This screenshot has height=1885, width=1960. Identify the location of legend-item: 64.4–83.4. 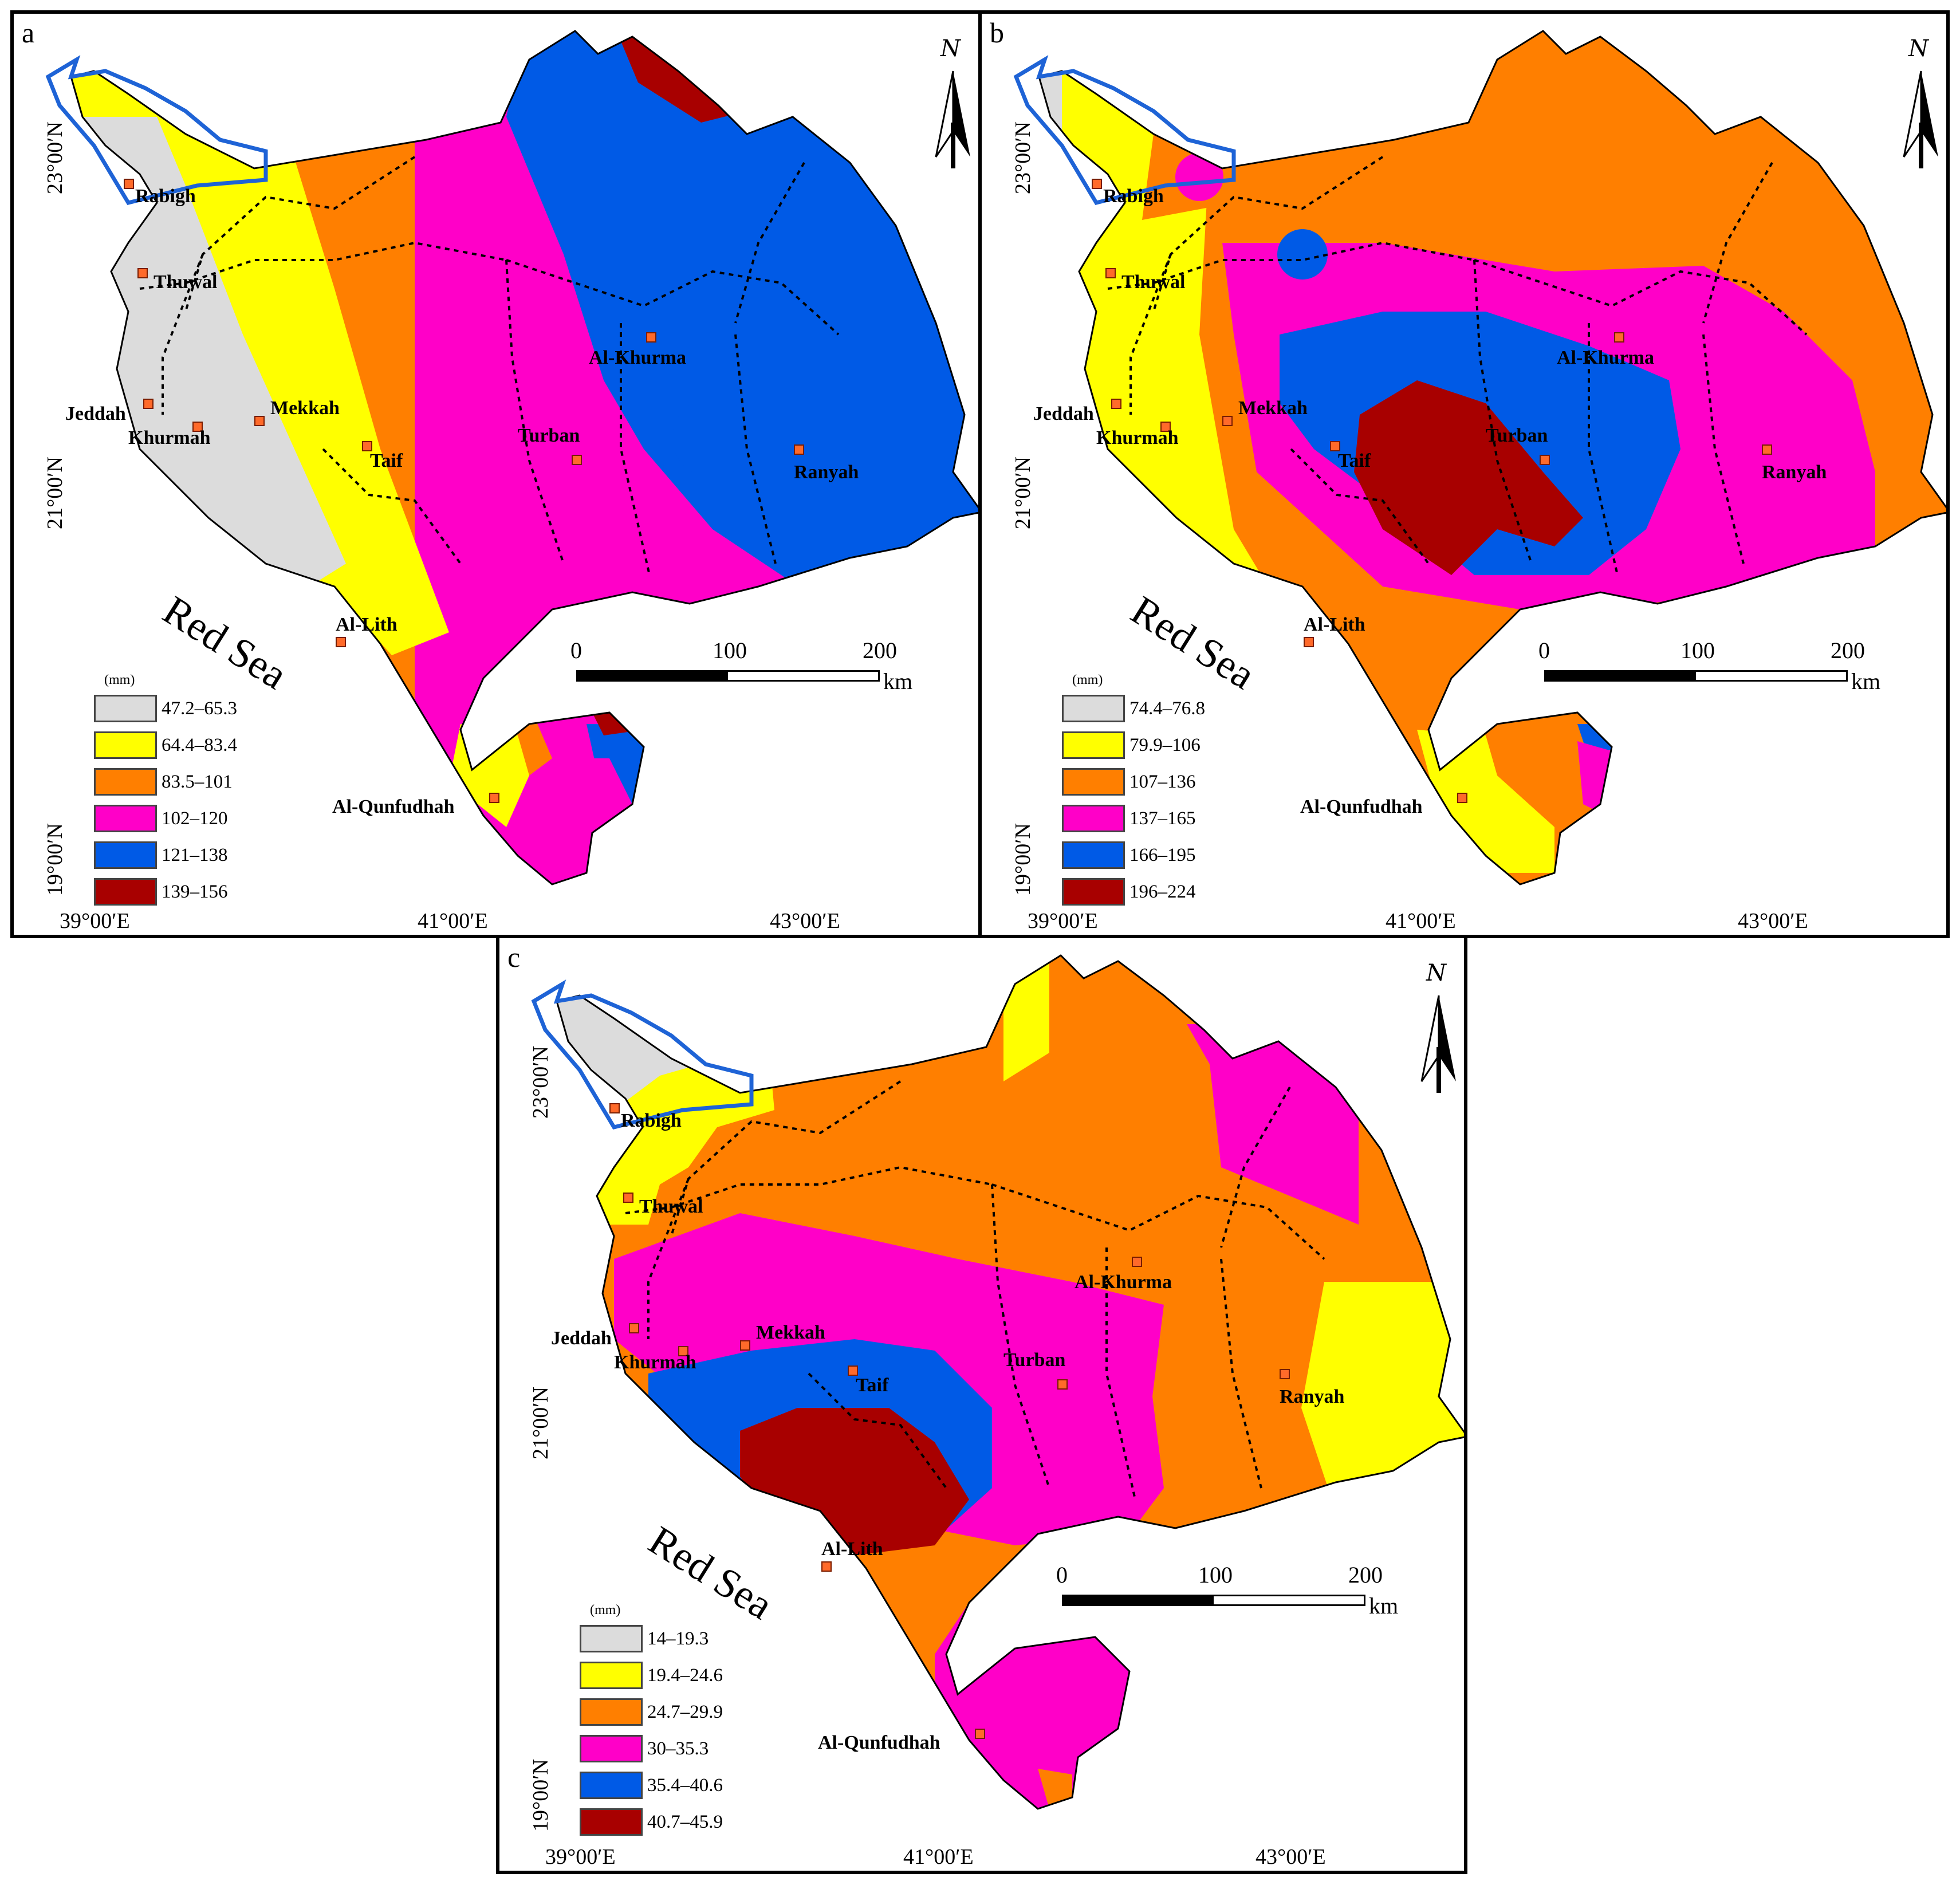
(165, 746).